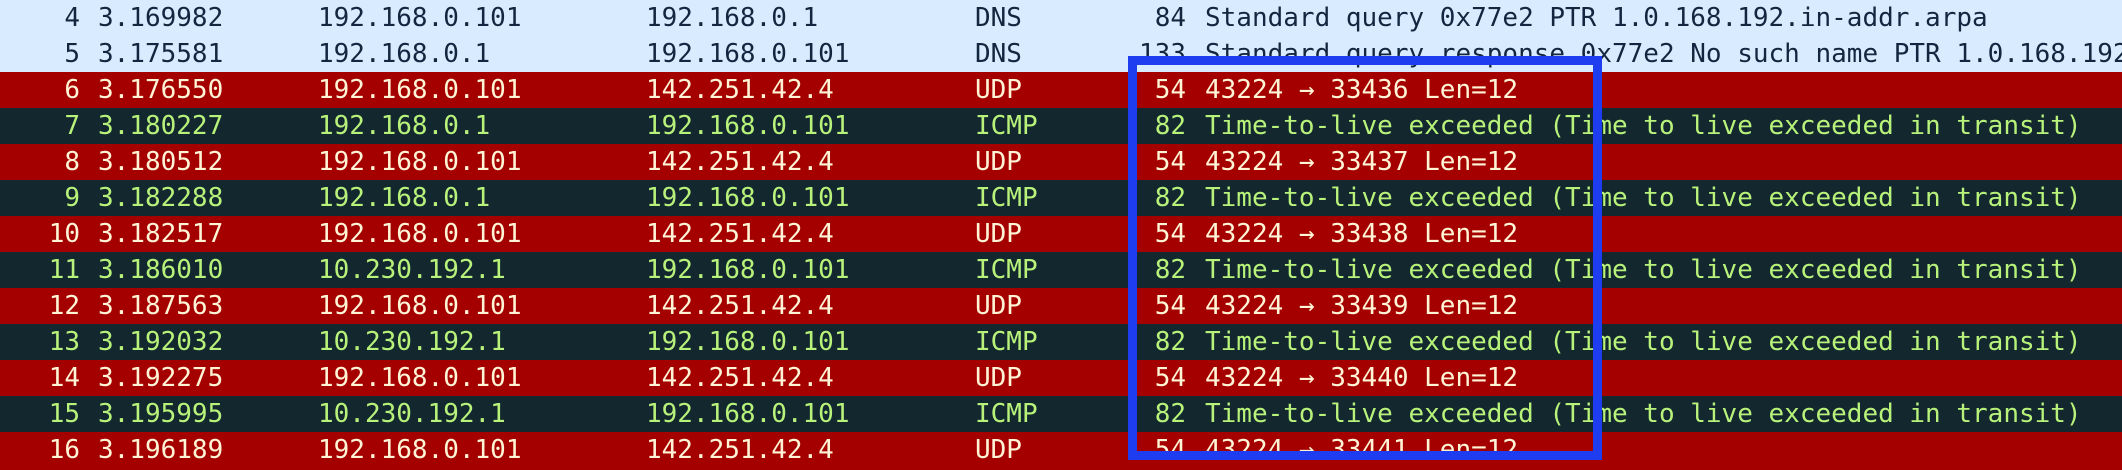  Describe the element at coordinates (1362, 90) in the screenshot. I see `cell-info: 43224 → 33436 Len=12` at that location.